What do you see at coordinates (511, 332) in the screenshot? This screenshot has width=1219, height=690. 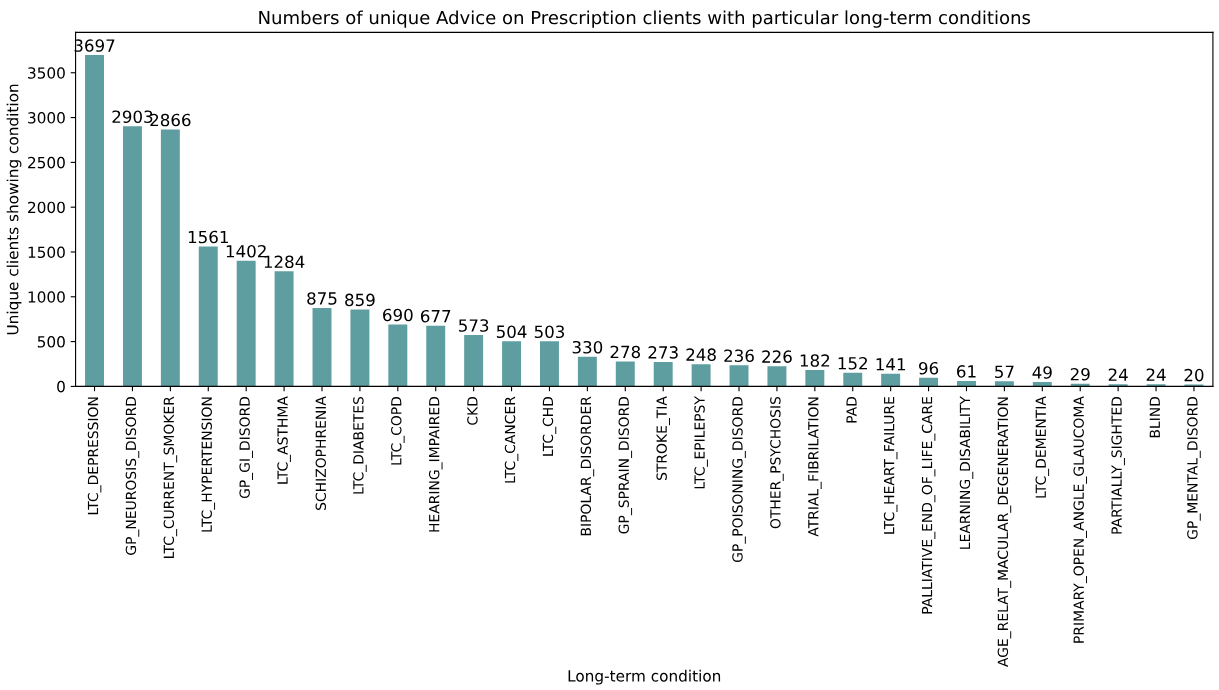 I see `data-label: 504` at bounding box center [511, 332].